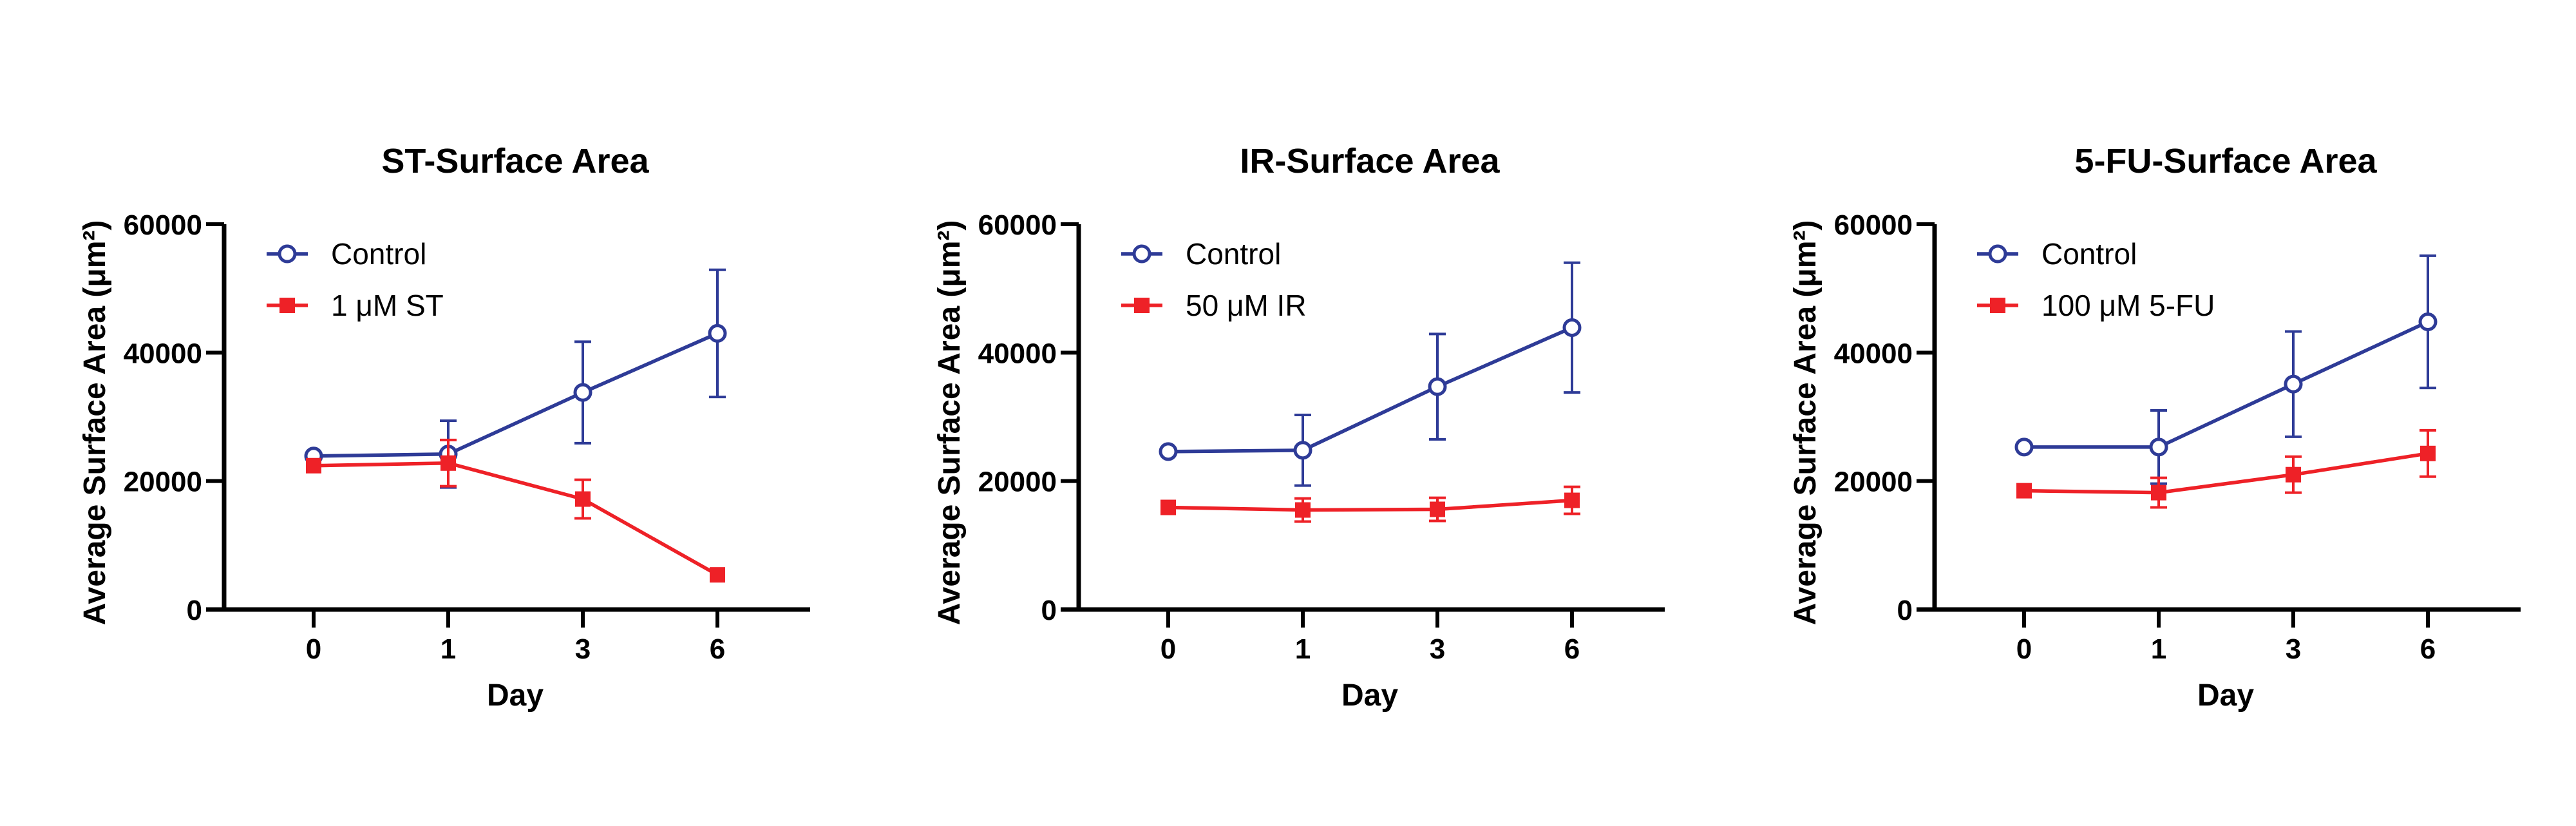  Describe the element at coordinates (1246, 305) in the screenshot. I see `legend-label: 50 μM IR` at that location.